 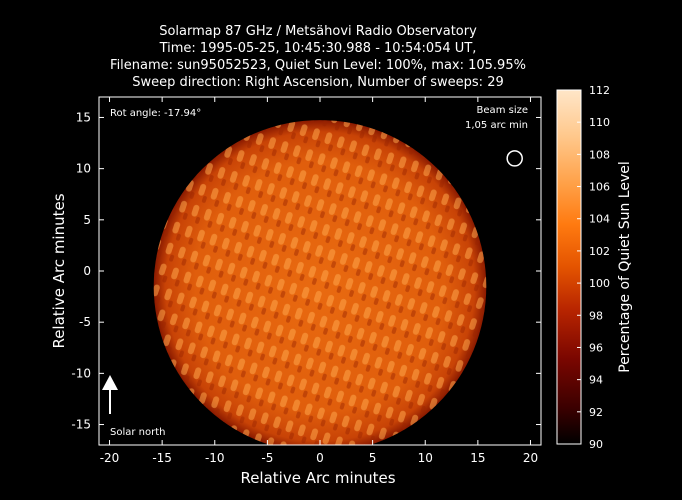 I want to click on x-tick-label: 10, so click(x=425, y=458).